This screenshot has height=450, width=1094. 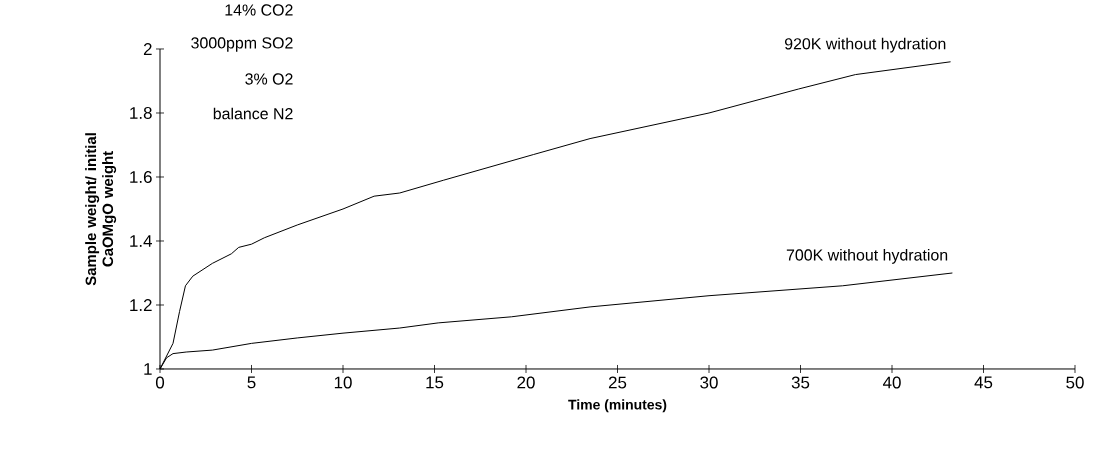 I want to click on x-tick-label: 25, so click(x=617, y=382).